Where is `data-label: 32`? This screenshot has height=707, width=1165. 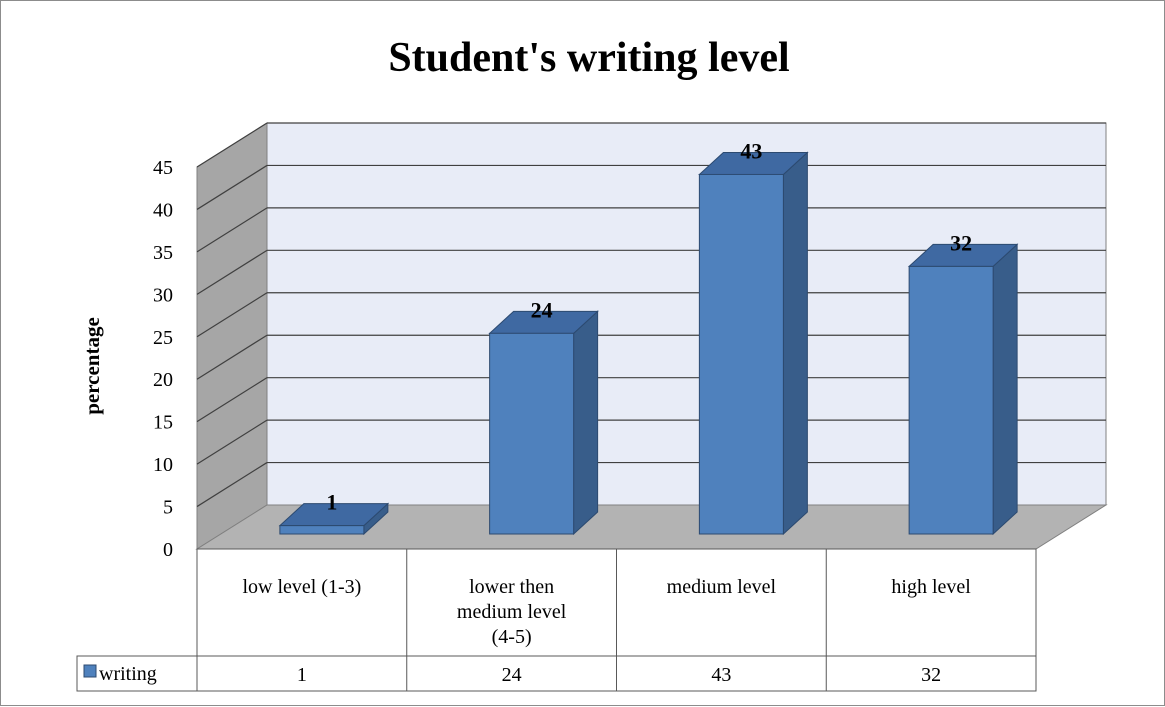
data-label: 32 is located at coordinates (961, 242).